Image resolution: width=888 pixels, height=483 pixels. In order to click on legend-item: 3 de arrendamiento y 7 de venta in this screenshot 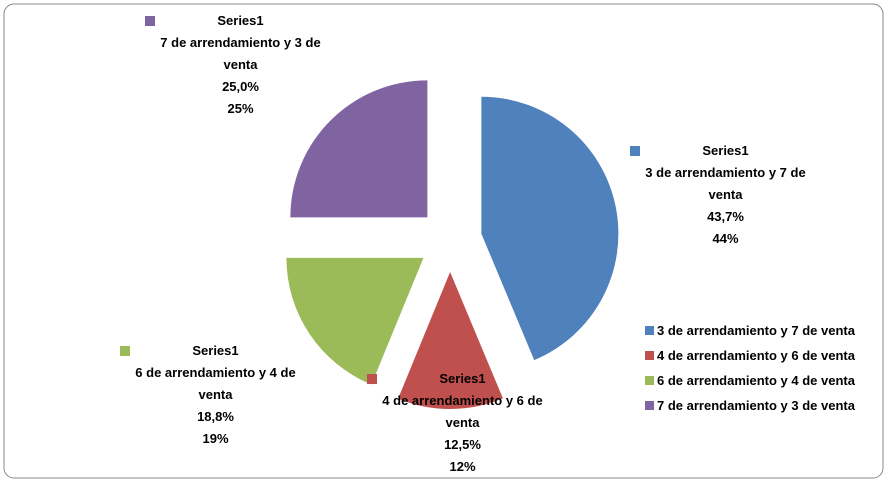, I will do `click(750, 330)`.